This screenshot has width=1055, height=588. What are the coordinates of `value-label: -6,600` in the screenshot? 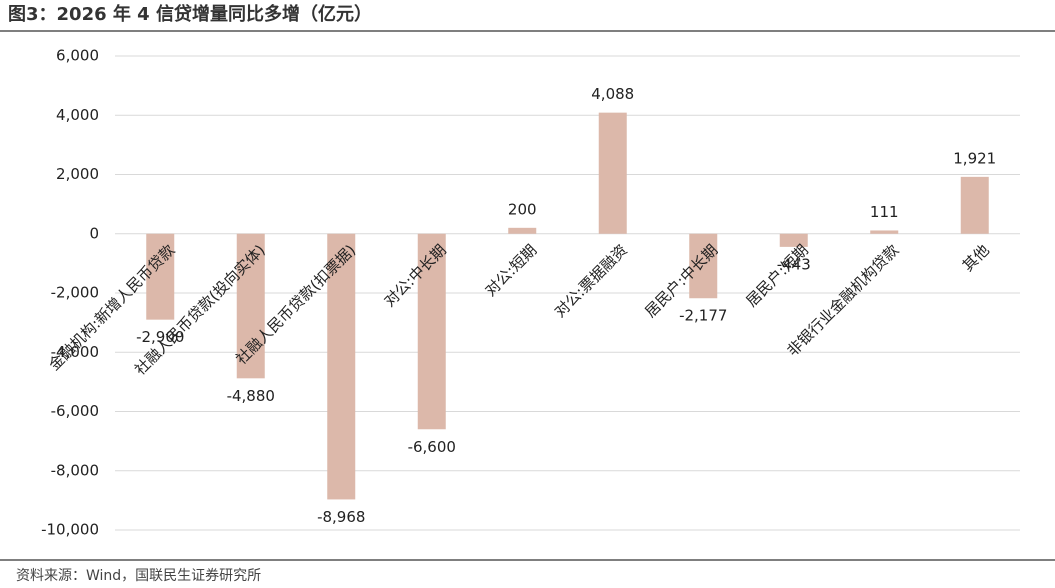 It's located at (432, 447).